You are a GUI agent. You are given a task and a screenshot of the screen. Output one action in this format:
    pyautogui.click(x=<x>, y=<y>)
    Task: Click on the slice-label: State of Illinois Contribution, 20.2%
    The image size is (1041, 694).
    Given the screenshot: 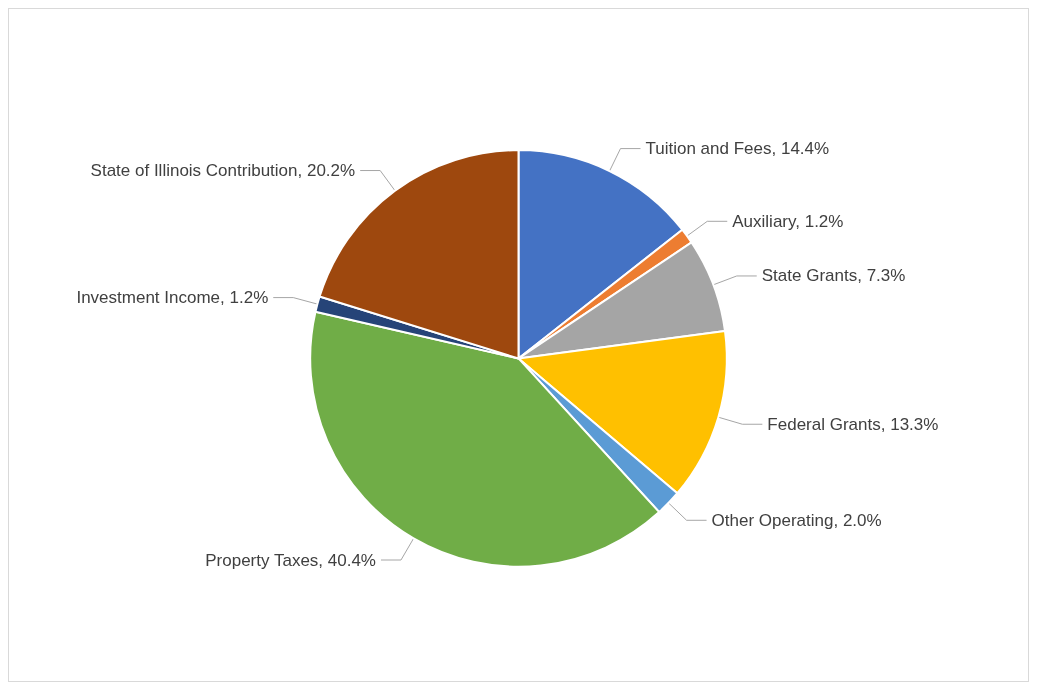 What is the action you would take?
    pyautogui.click(x=223, y=171)
    